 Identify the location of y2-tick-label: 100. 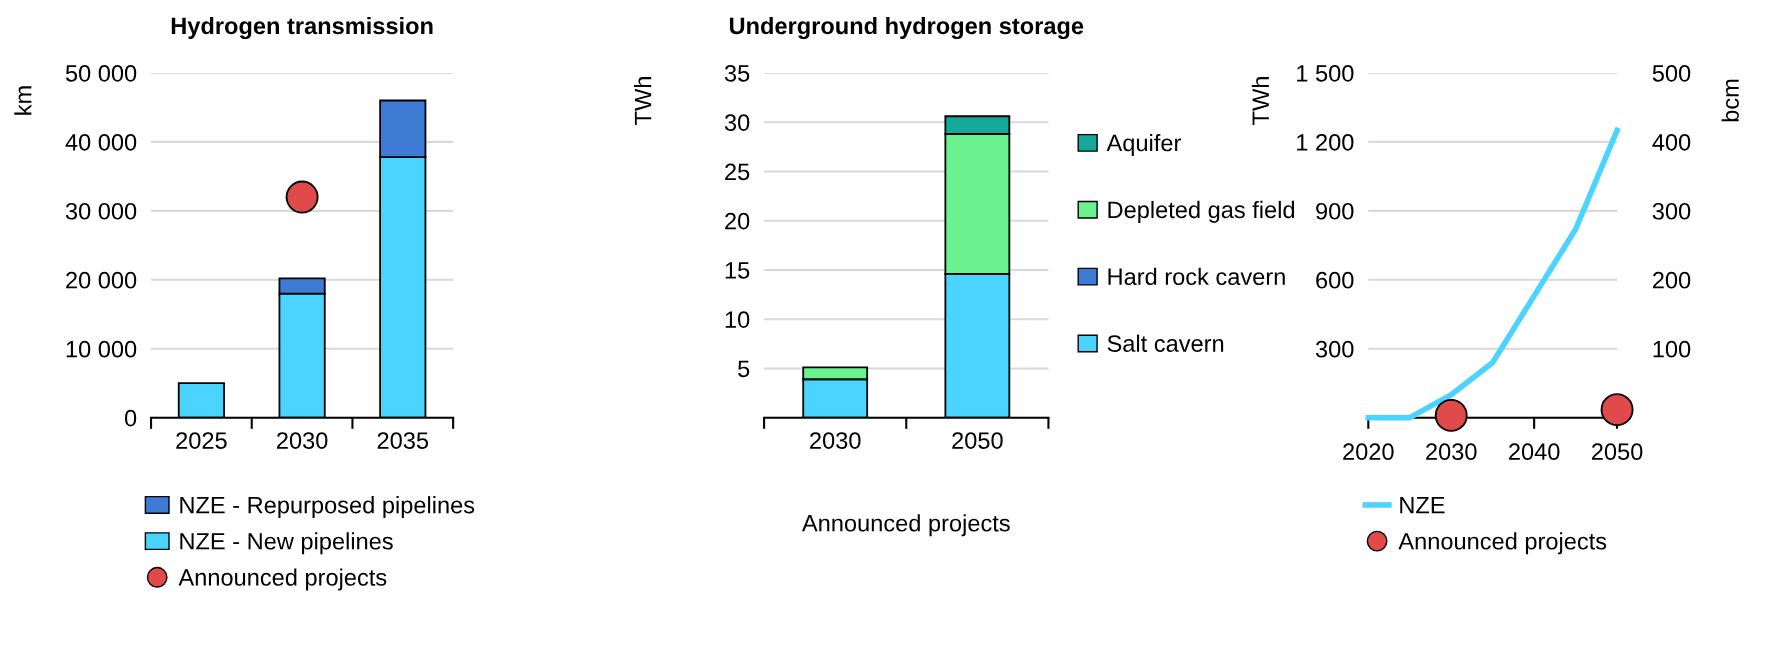
(1672, 349).